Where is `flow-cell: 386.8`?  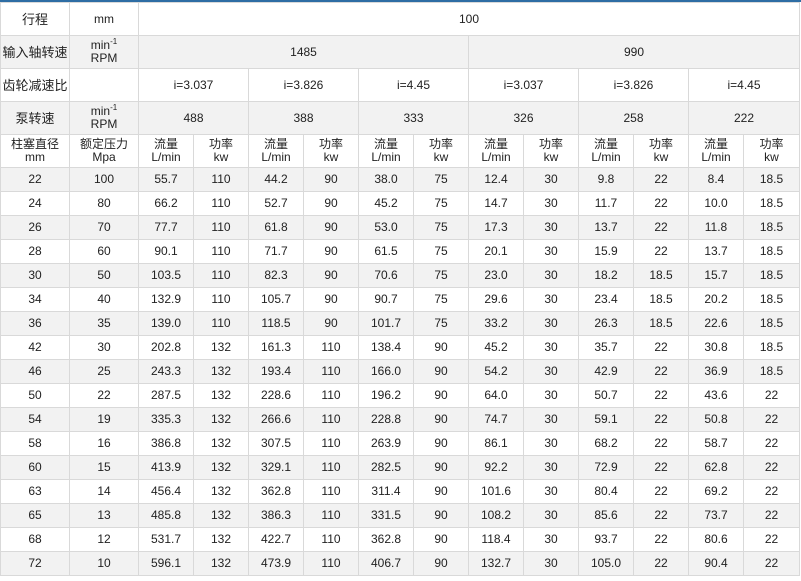
flow-cell: 386.8 is located at coordinates (166, 443).